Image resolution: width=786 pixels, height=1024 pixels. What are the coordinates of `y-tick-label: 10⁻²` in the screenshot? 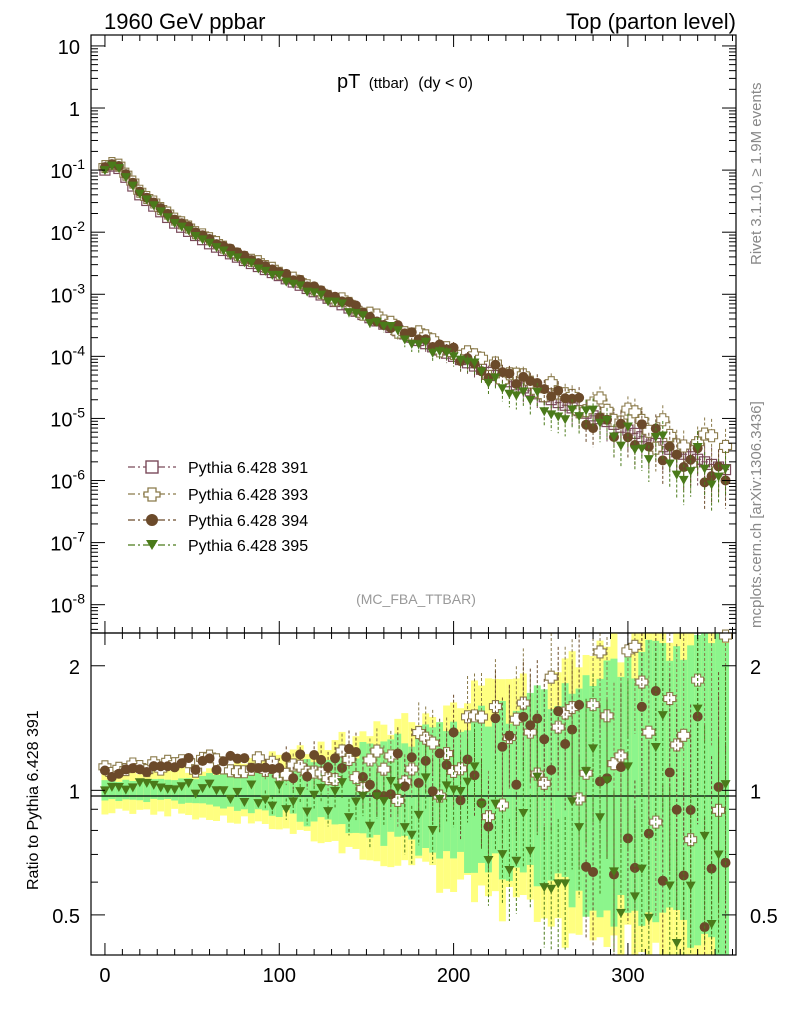 It's located at (67, 231).